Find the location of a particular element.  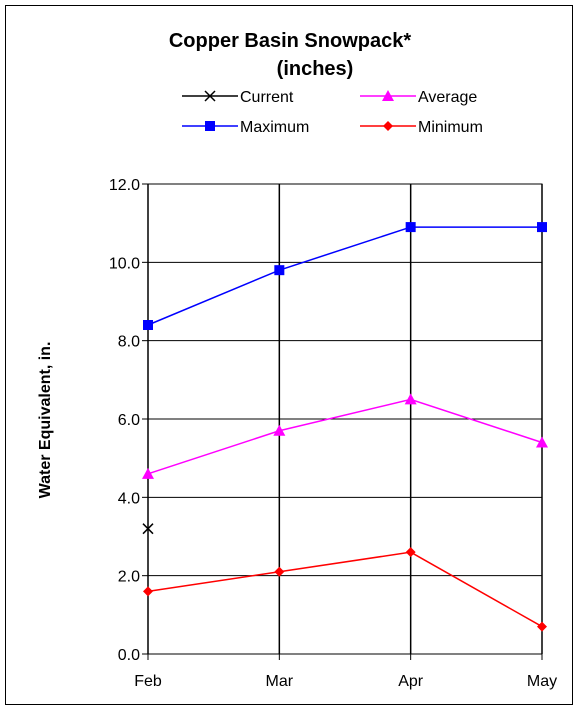

y-tick-label: 10.0 is located at coordinates (124, 263).